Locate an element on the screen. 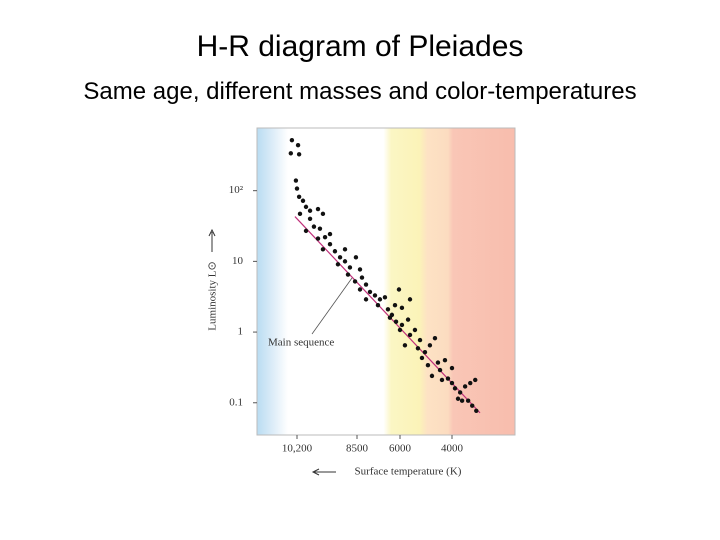  x-tick-label: 10,200 is located at coordinates (297, 449).